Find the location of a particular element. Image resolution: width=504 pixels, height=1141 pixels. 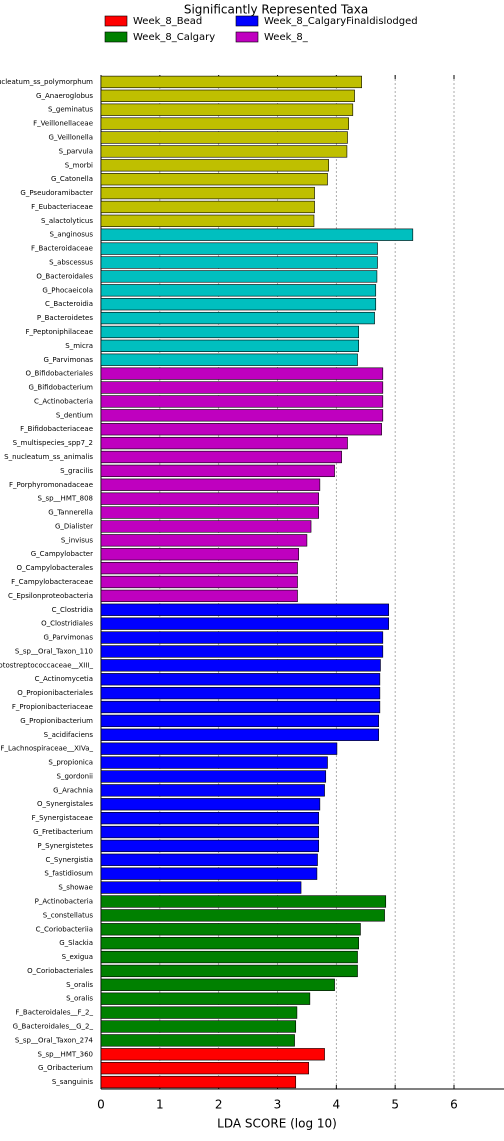

y-tick-label: G_Phocaeicola is located at coordinates (67, 290).